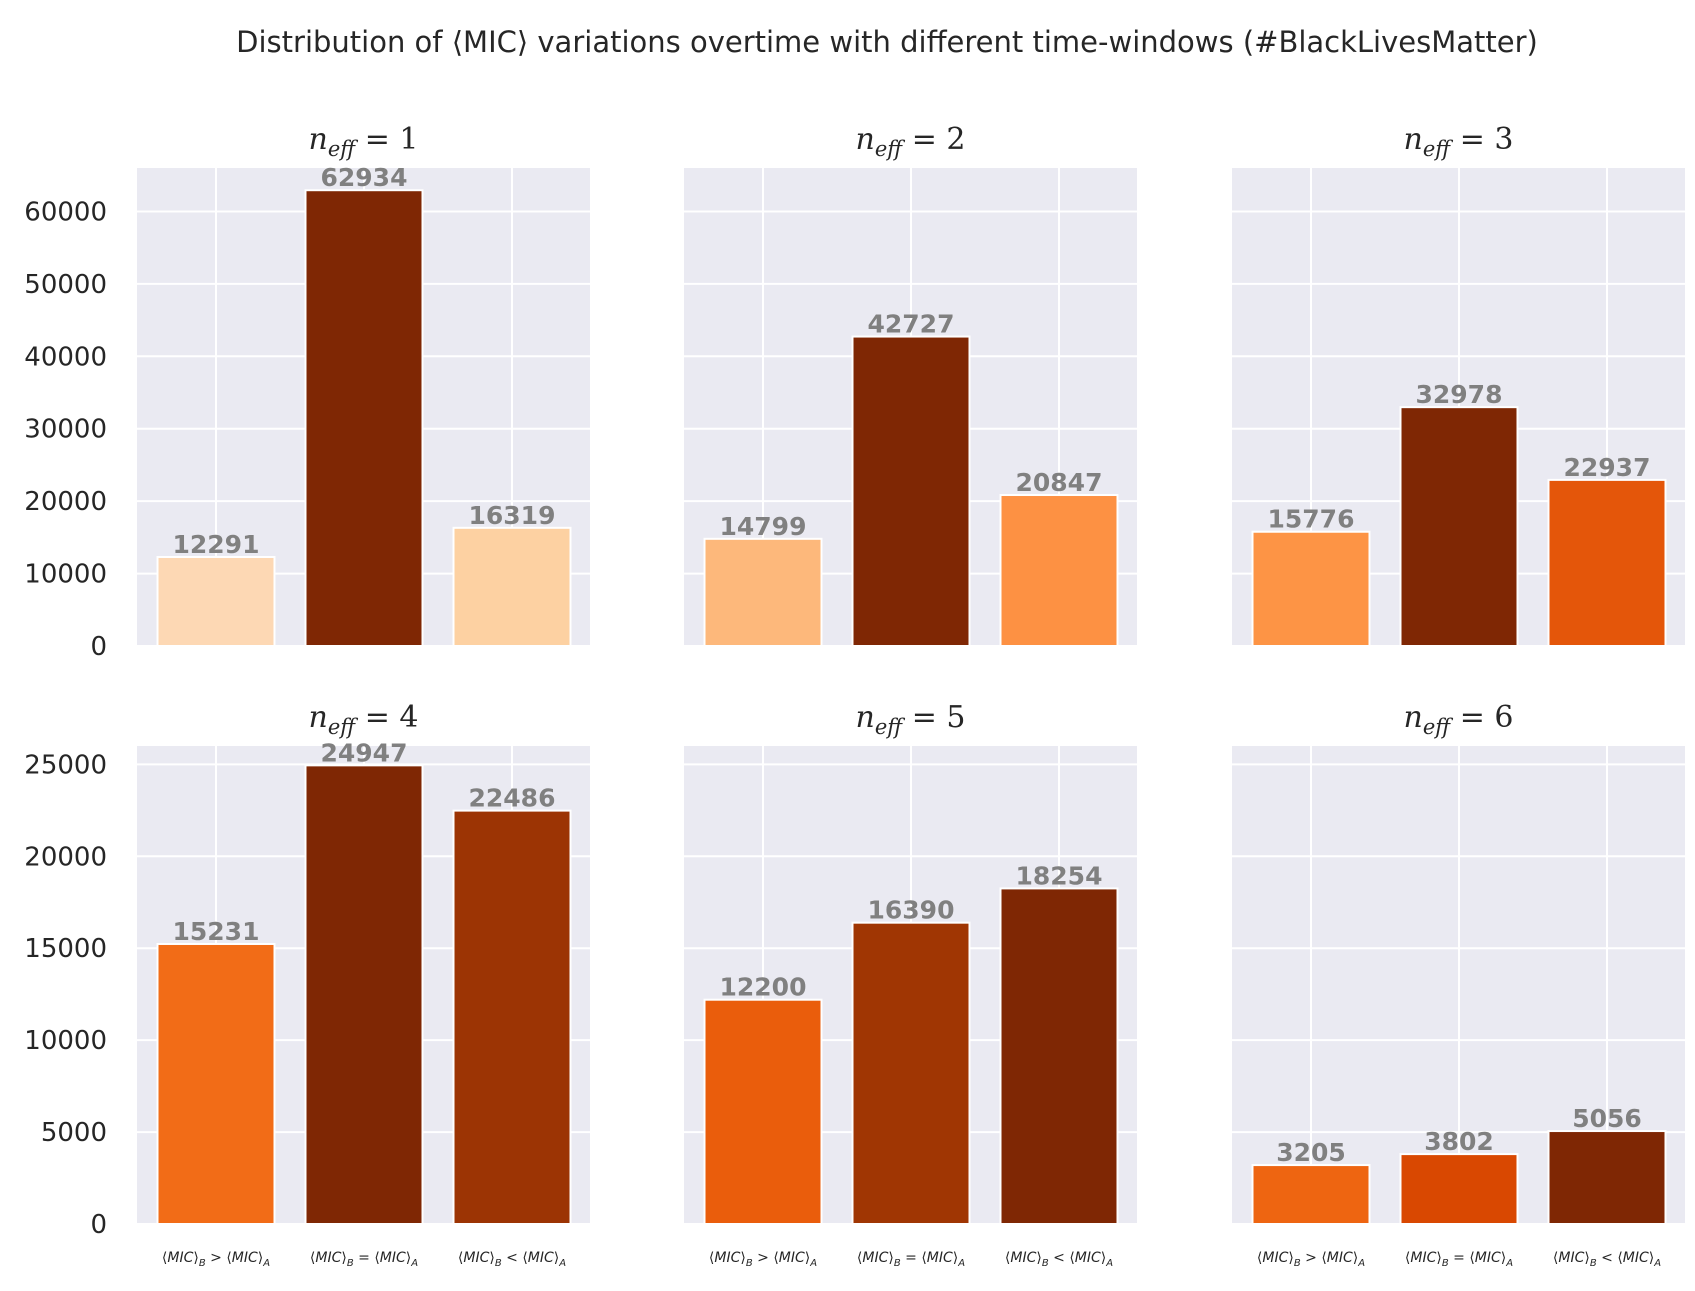 Image resolution: width=1695 pixels, height=1291 pixels. What do you see at coordinates (65, 285) in the screenshot?
I see `y-tick-label: 50000` at bounding box center [65, 285].